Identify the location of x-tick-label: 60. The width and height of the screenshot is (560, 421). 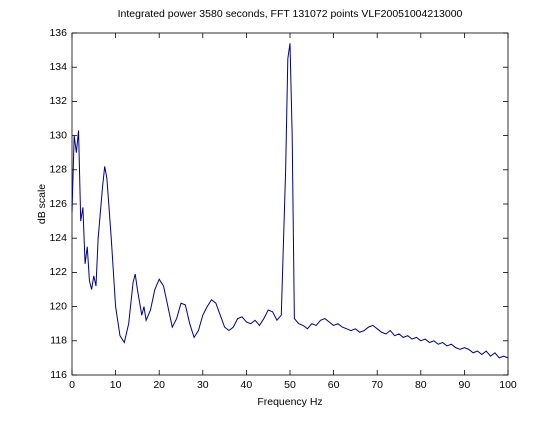
(334, 385).